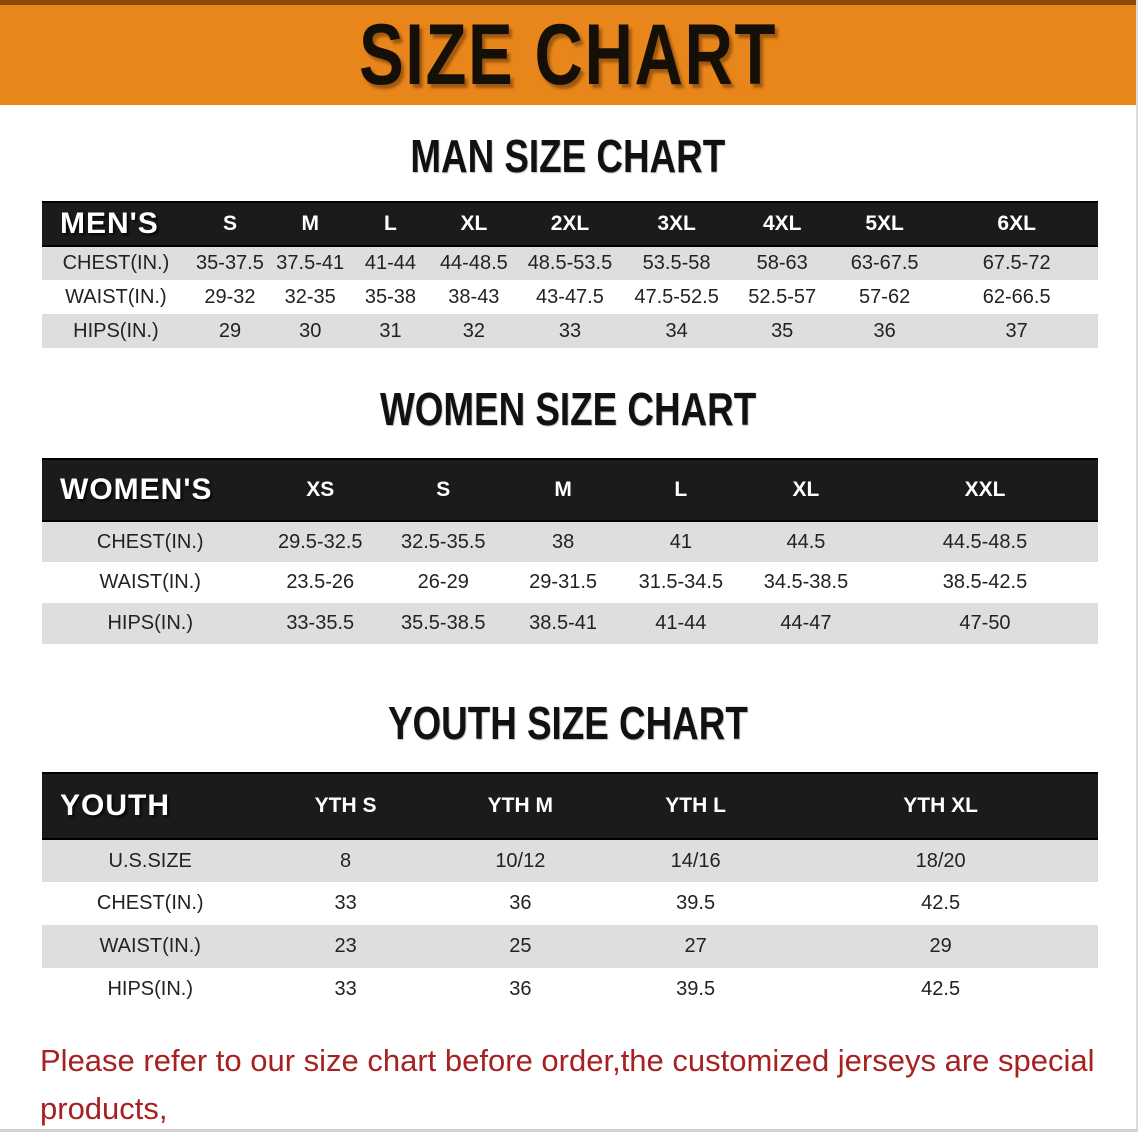 Image resolution: width=1138 pixels, height=1132 pixels. I want to click on size-value: 23, so click(345, 946).